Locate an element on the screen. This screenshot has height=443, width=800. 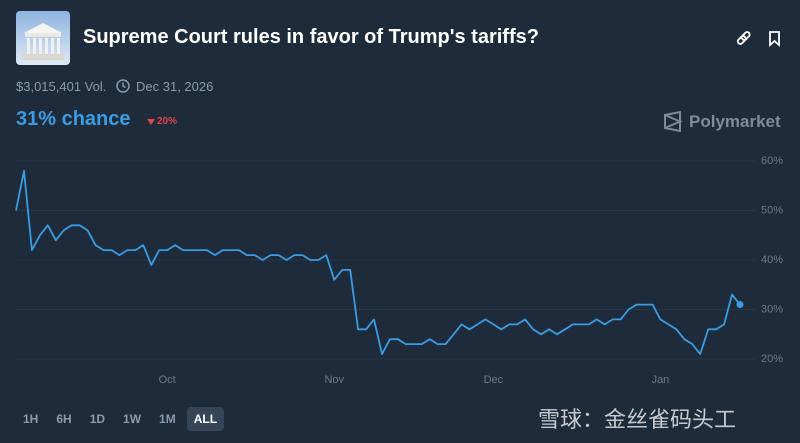
last-point is located at coordinates (740, 305).